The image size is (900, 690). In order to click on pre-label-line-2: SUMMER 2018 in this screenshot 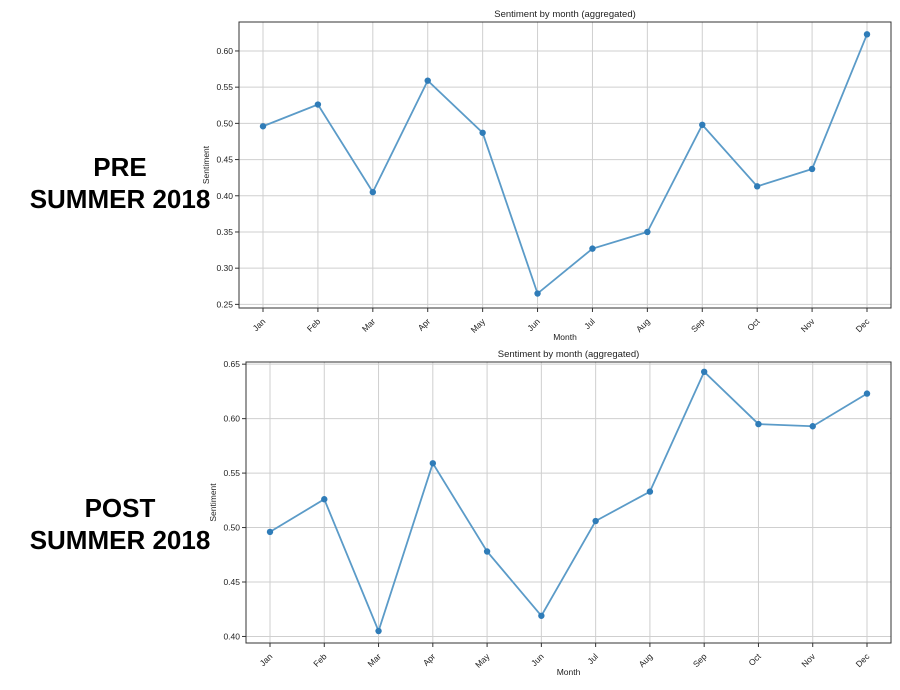, I will do `click(120, 199)`.